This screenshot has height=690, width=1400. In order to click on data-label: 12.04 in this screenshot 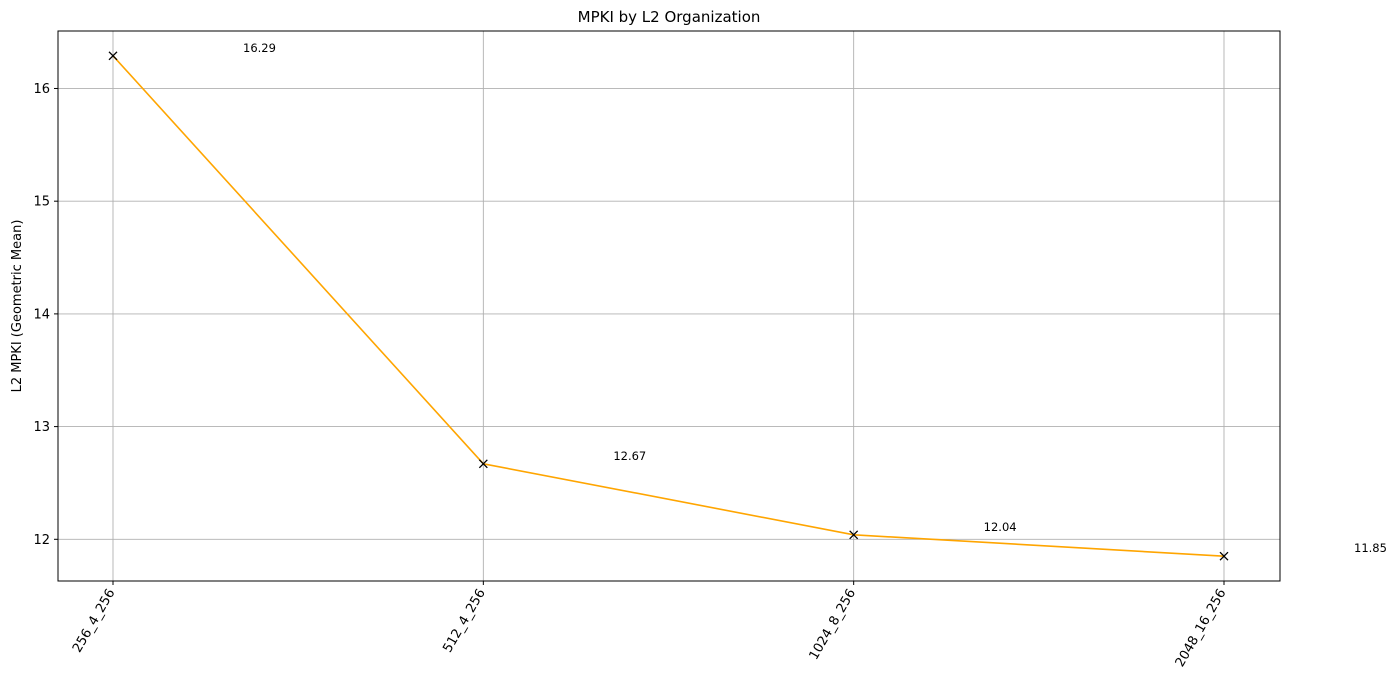, I will do `click(1000, 527)`.